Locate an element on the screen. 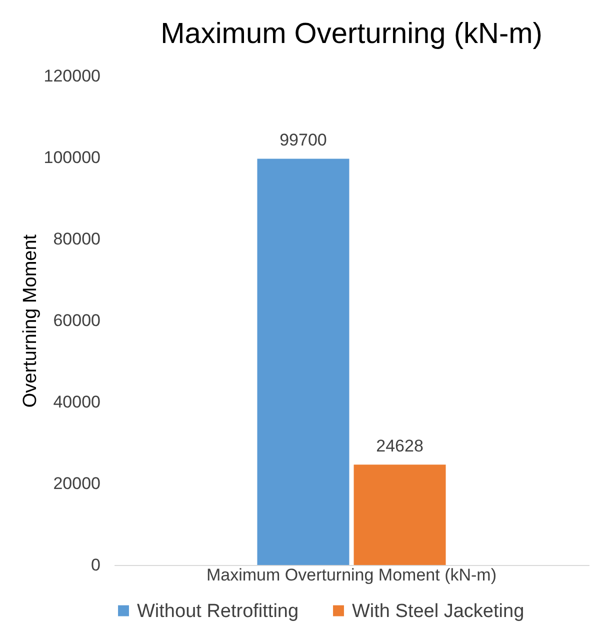  chart-title: Maximum Overturning (kN-m) is located at coordinates (351, 34).